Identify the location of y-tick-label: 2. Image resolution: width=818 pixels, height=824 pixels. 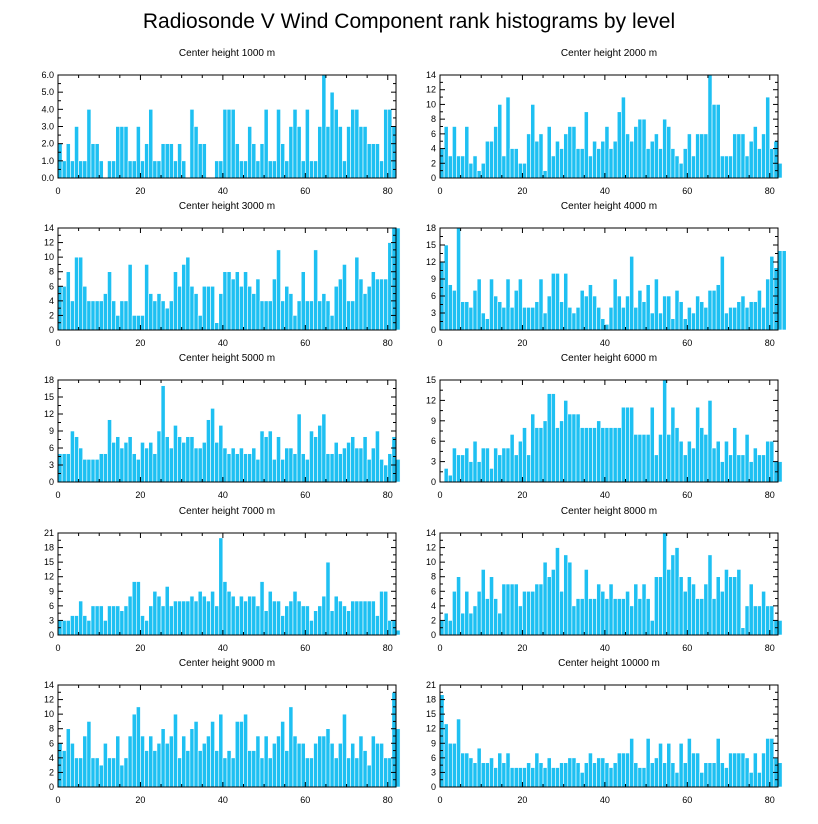
(433, 620).